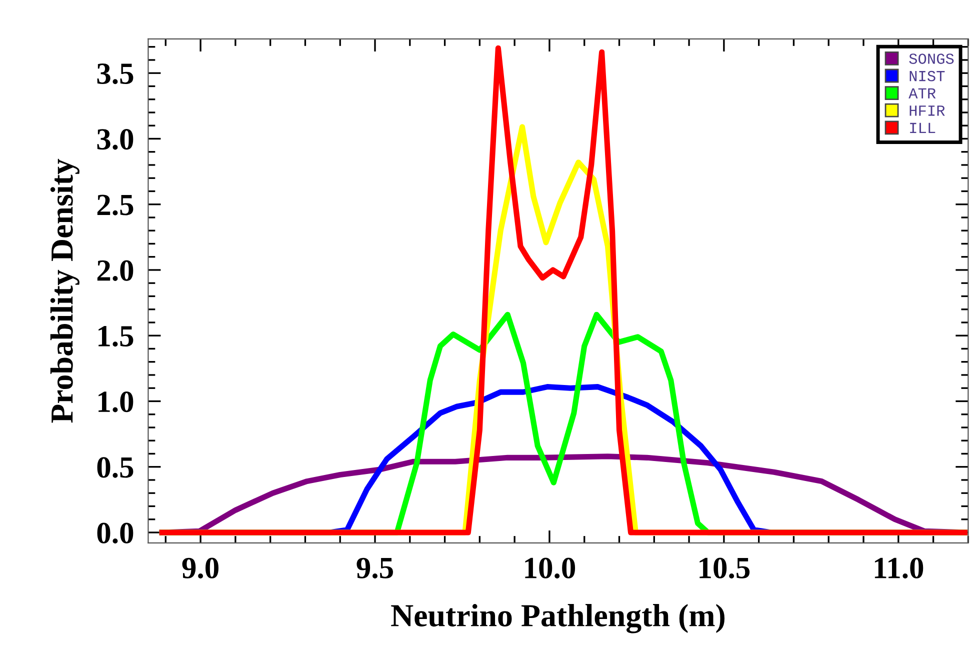  Describe the element at coordinates (116, 402) in the screenshot. I see `y-tick-label: 1.0` at that location.